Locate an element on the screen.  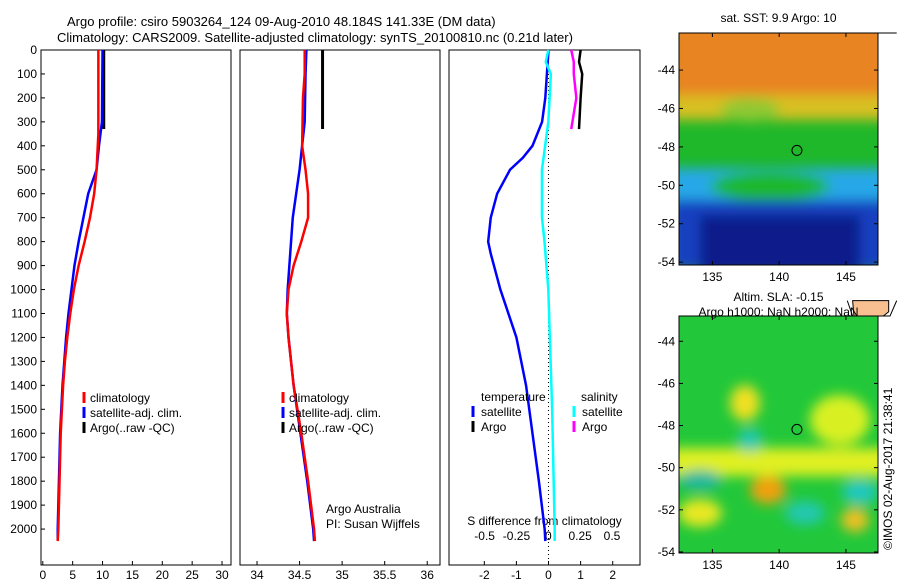
x-tick-label: 1 is located at coordinates (580, 574).